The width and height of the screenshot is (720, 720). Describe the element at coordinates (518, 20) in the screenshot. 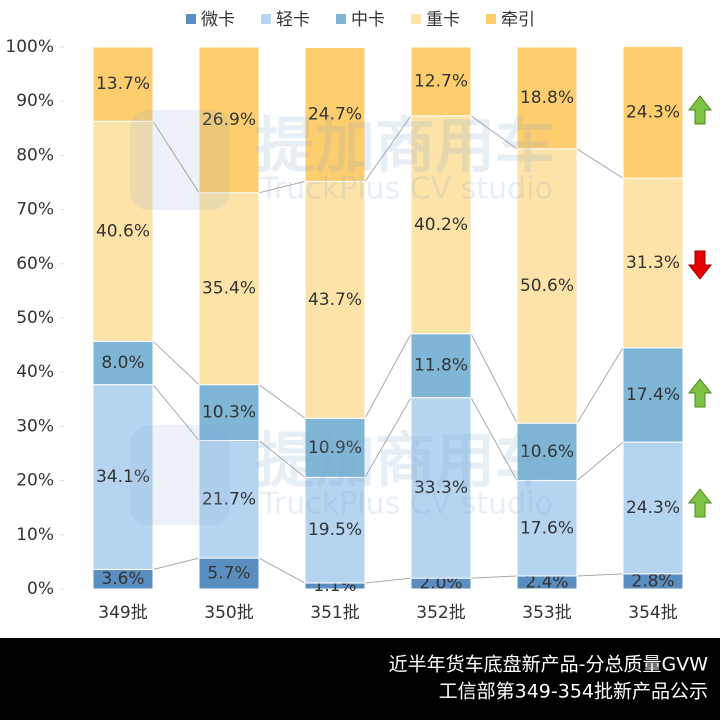

I see `legend-label: 牵引` at that location.